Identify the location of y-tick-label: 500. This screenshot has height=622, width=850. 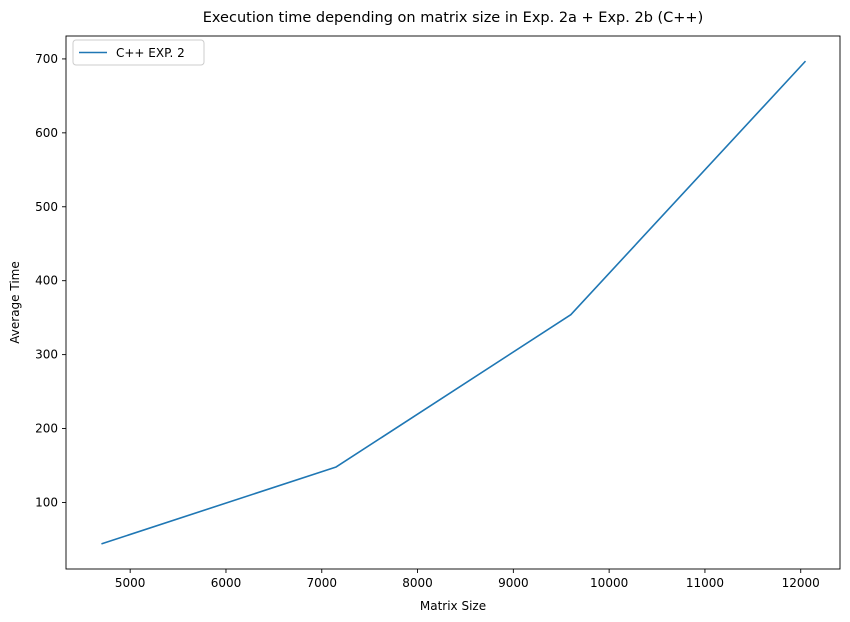
(46, 207).